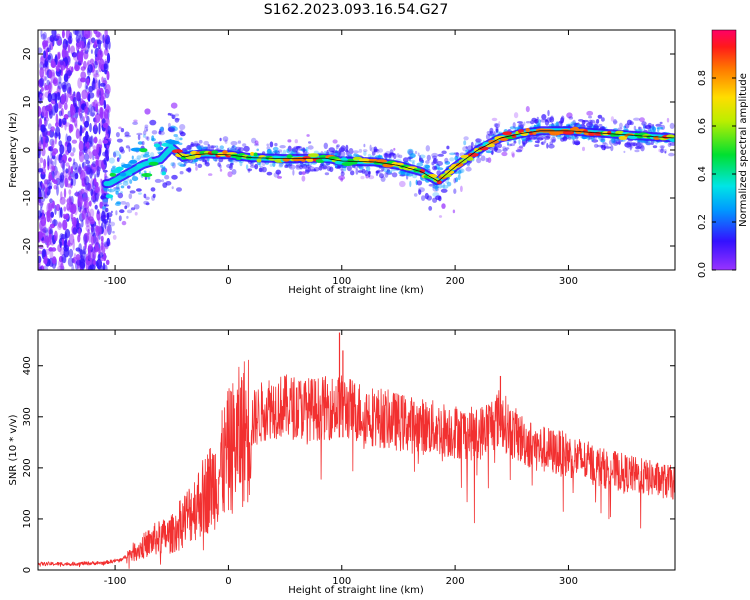 The image size is (750, 600). Describe the element at coordinates (702, 222) in the screenshot. I see `cb-tick-label: 0.2` at that location.